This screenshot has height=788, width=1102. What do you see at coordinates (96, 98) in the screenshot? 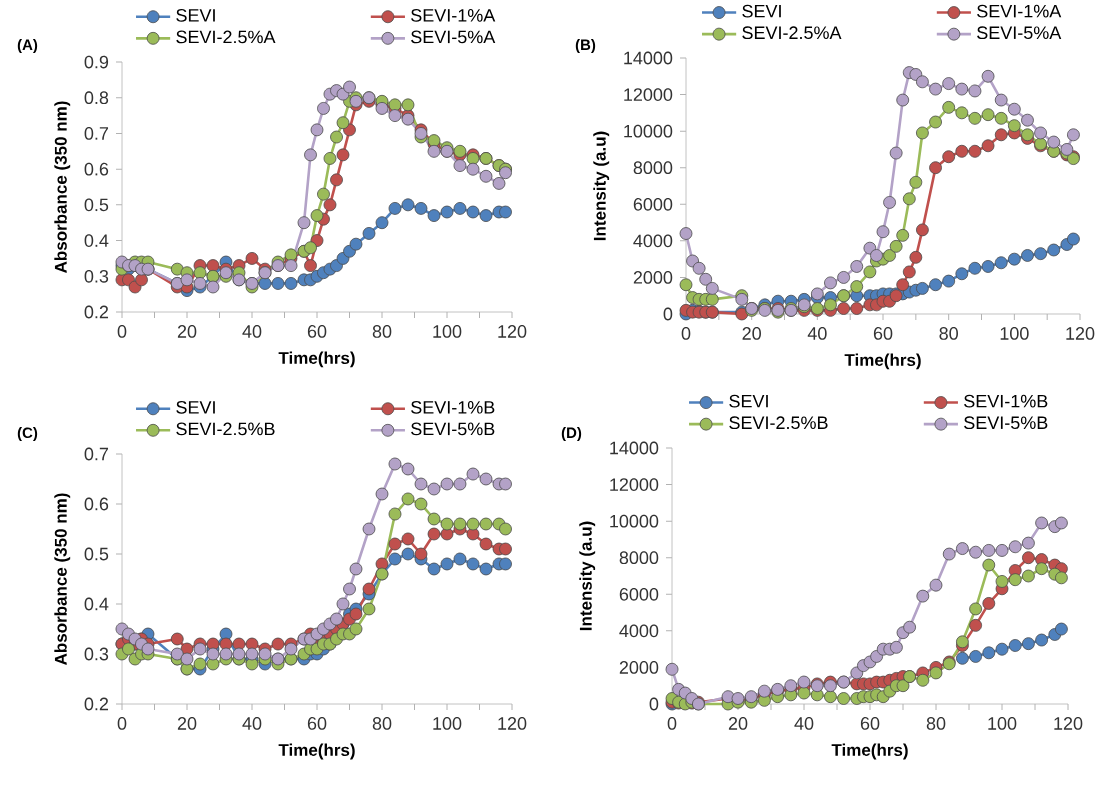
I see `y-tick-label: 0.8` at bounding box center [96, 98].